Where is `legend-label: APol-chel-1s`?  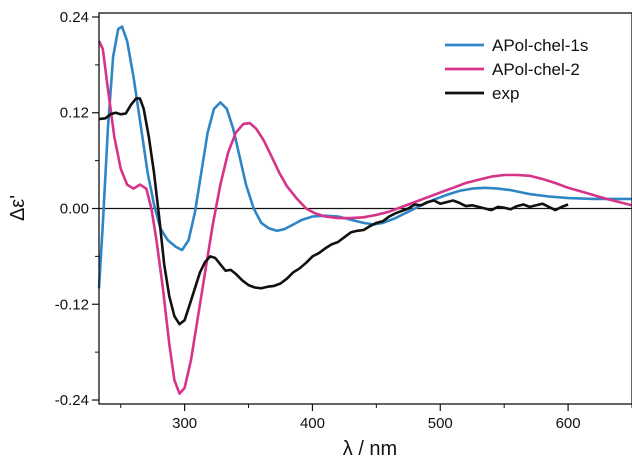 legend-label: APol-chel-1s is located at coordinates (540, 45).